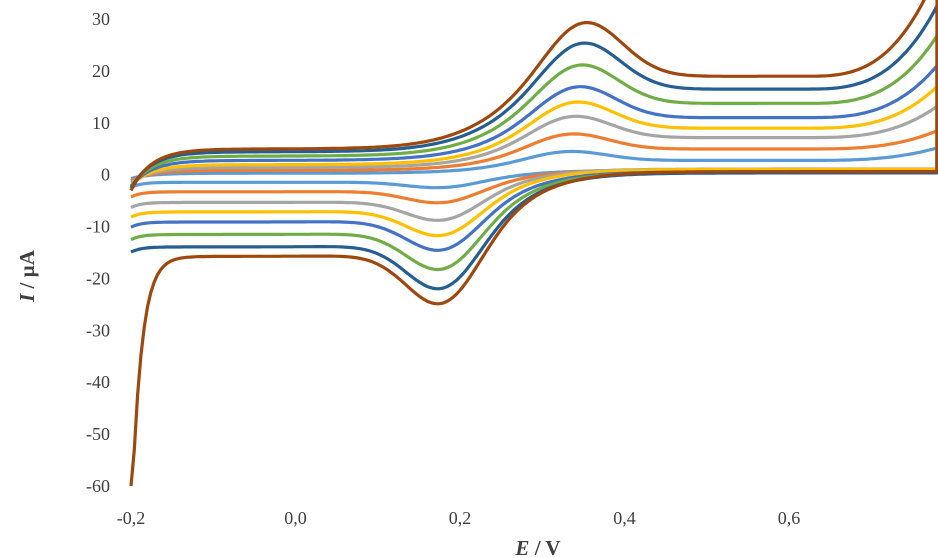  What do you see at coordinates (789, 518) in the screenshot?
I see `x-tick-label: 0,6` at bounding box center [789, 518].